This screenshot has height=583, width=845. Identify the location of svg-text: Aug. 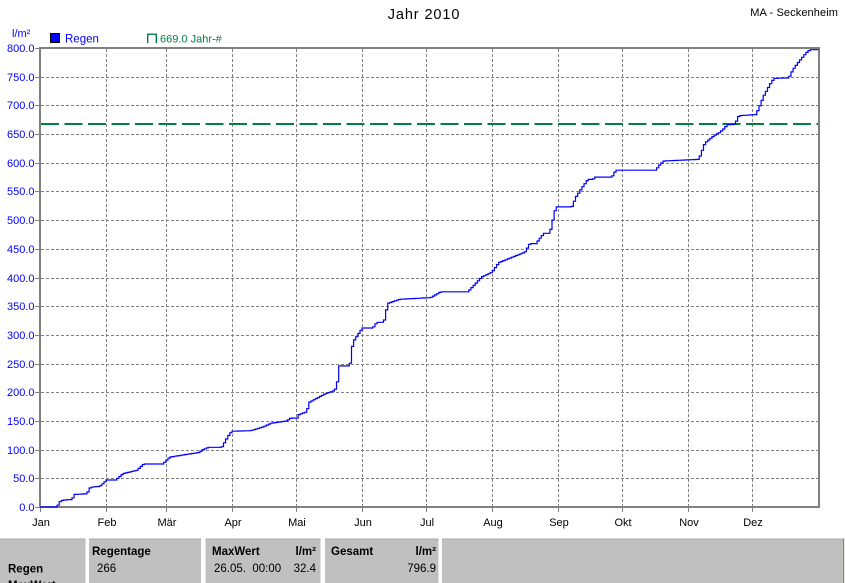
(493, 523).